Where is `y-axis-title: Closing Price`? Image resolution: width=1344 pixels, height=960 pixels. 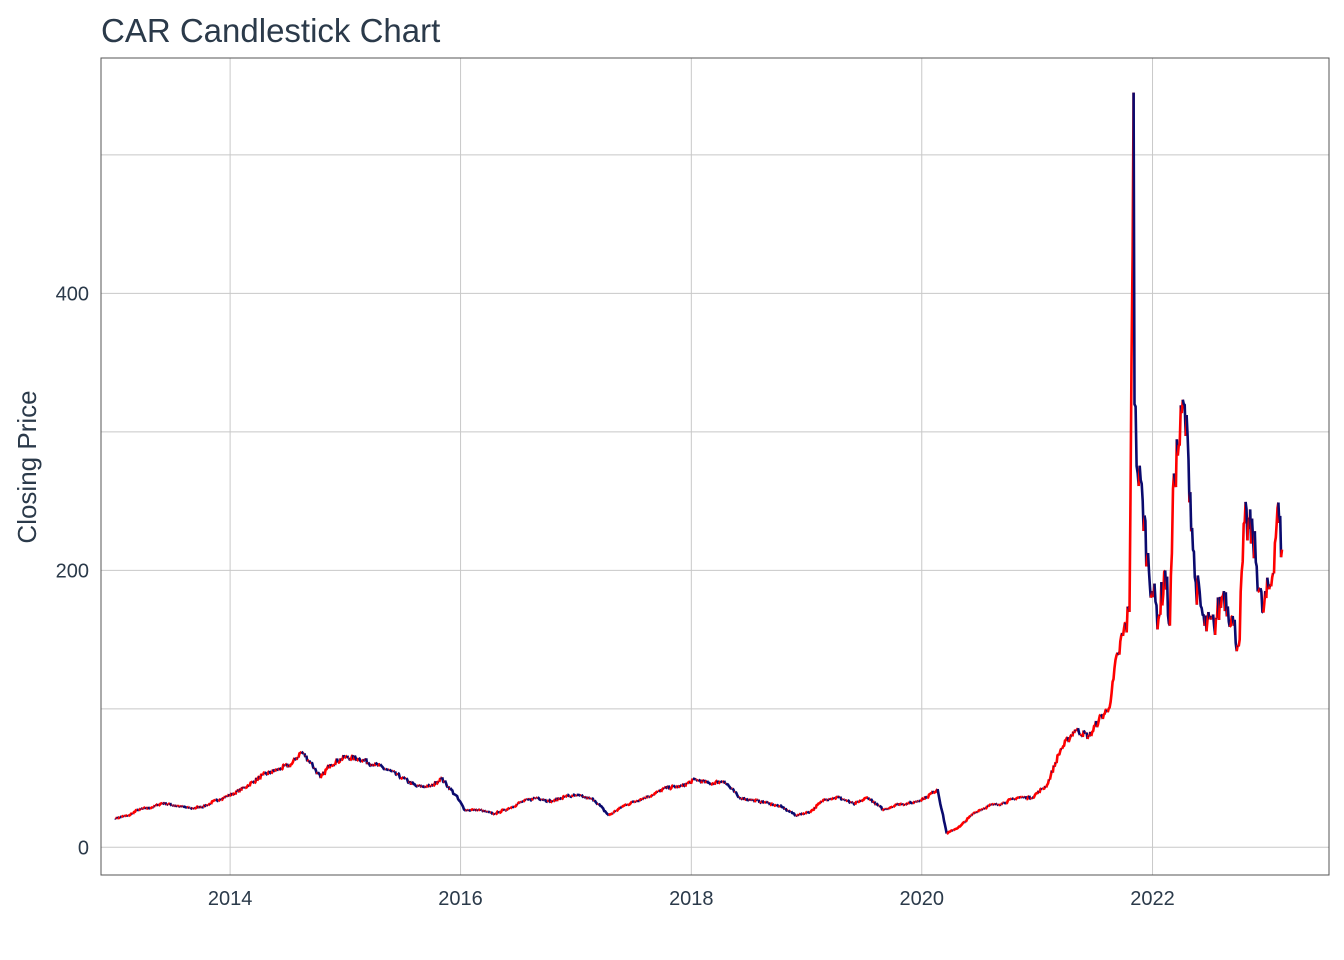 y-axis-title: Closing Price is located at coordinates (27, 466).